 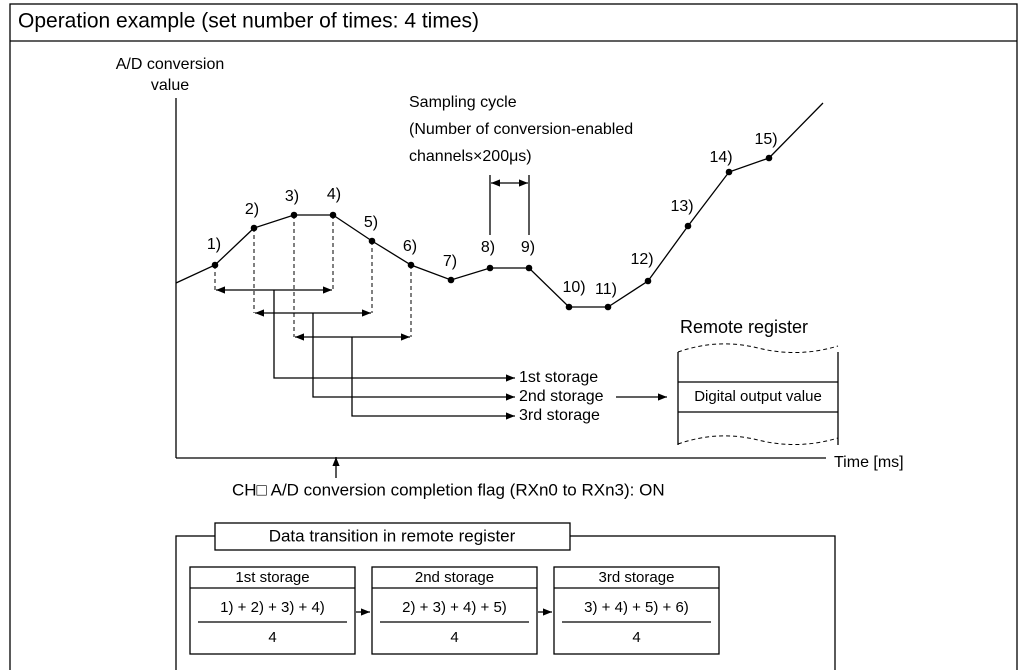 I want to click on storage-header: 2nd storage, so click(x=454, y=577).